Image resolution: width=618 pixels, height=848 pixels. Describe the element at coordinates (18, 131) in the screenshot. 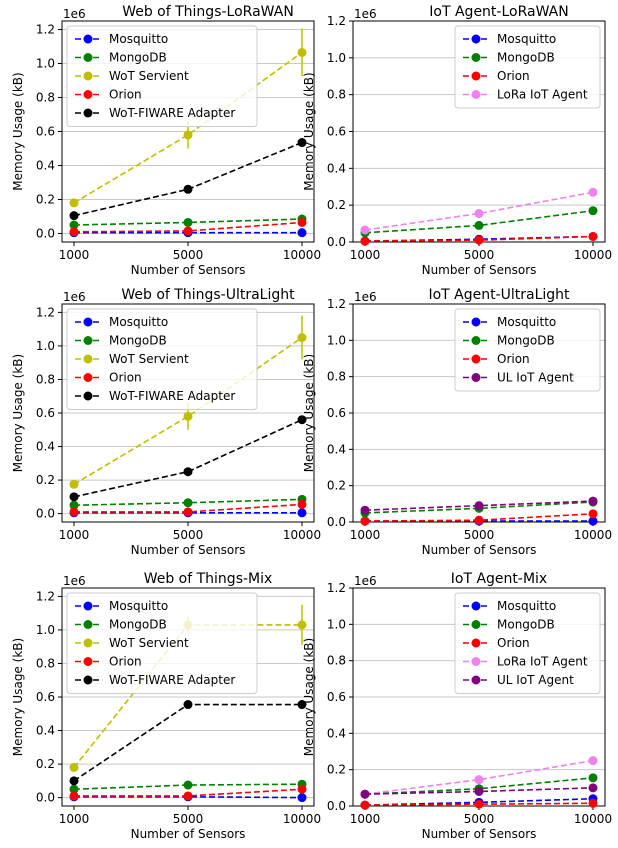

I see `y-axis-label: Memory Usage (kB)` at that location.